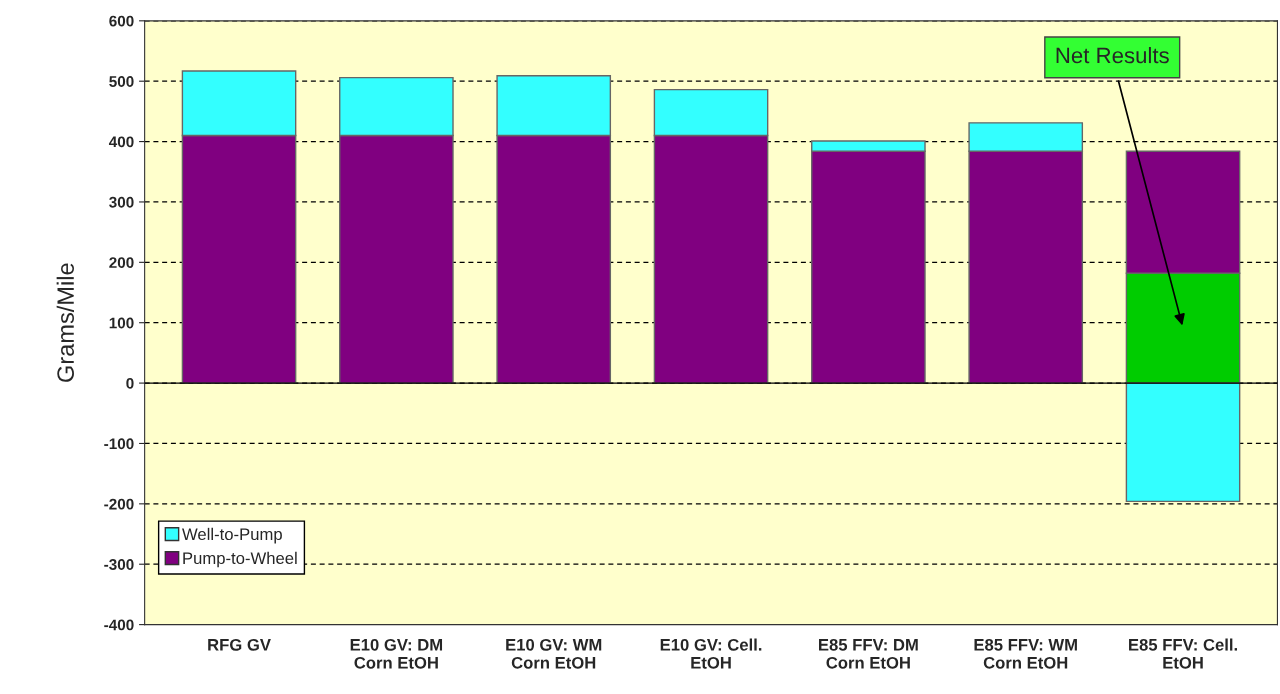  I want to click on bar, so click(1183, 442).